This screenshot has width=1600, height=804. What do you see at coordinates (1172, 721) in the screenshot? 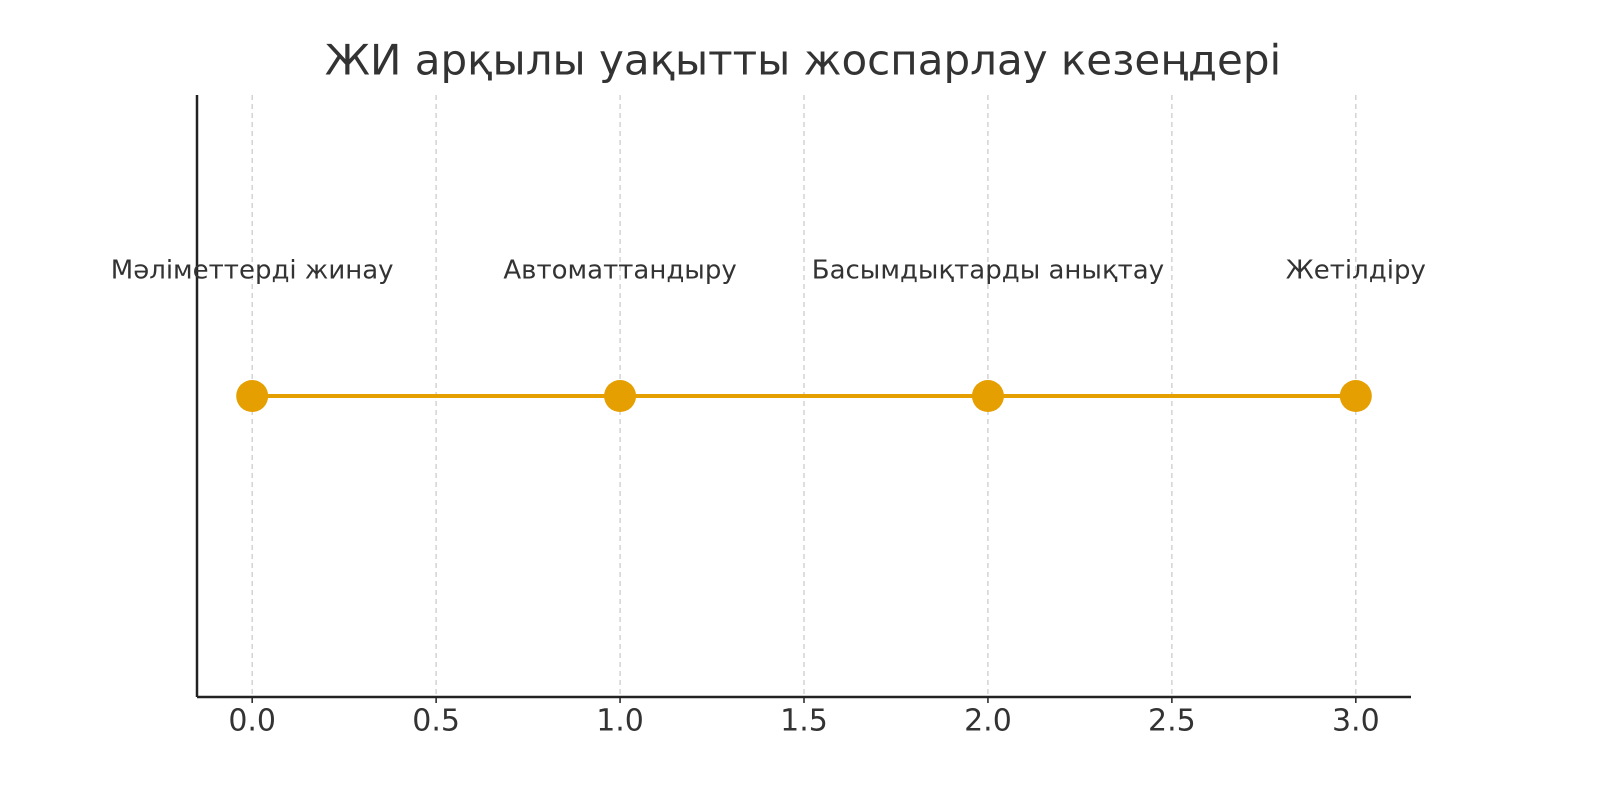
I see `x-tick-label: 2.5` at bounding box center [1172, 721].